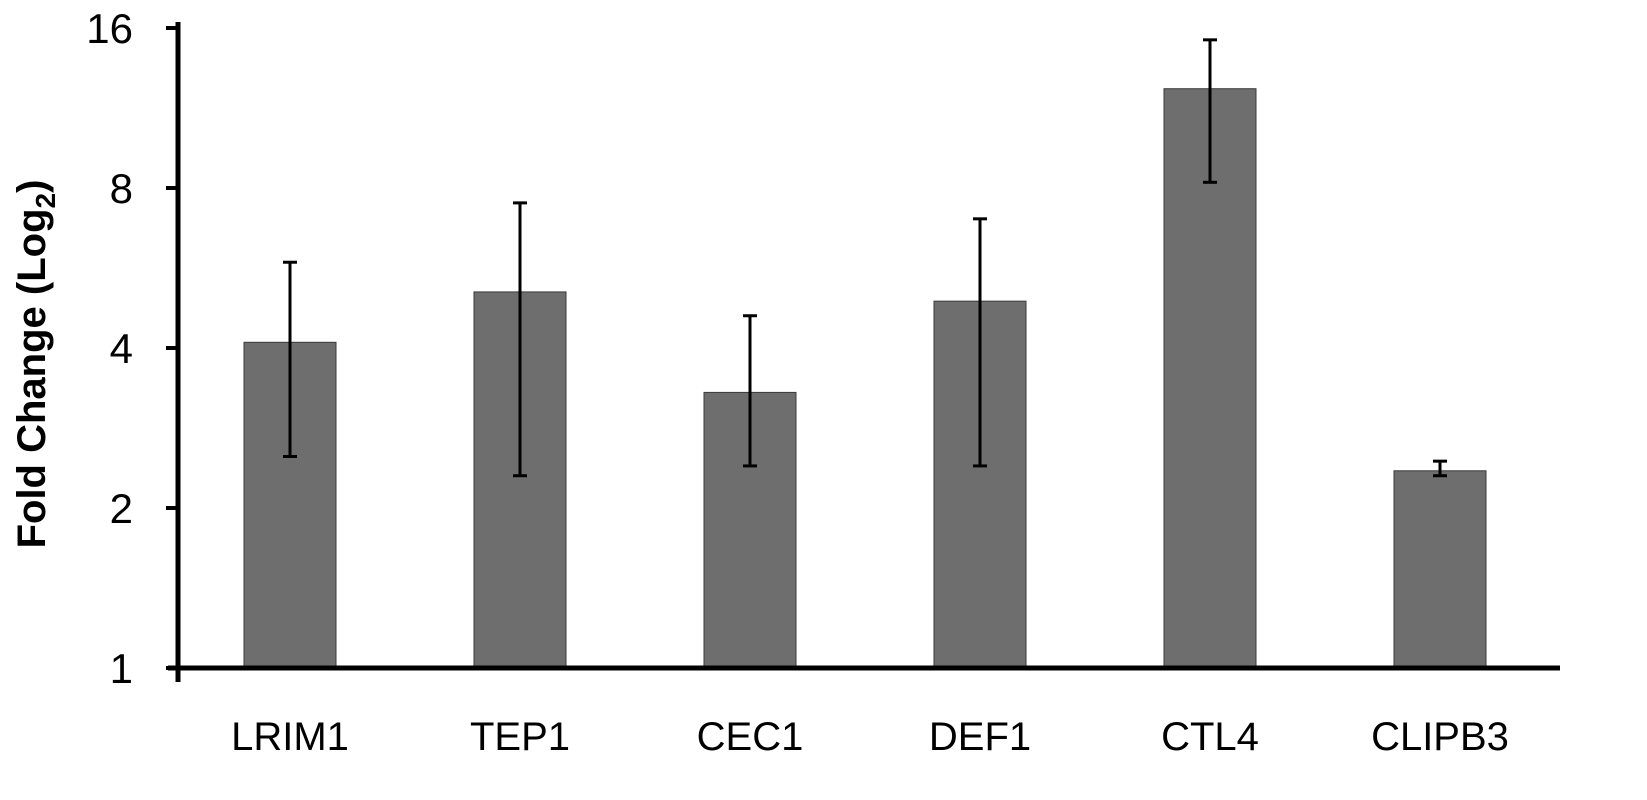 Image resolution: width=1647 pixels, height=800 pixels. Describe the element at coordinates (121, 348) in the screenshot. I see `y-tick-label-4: 4` at that location.